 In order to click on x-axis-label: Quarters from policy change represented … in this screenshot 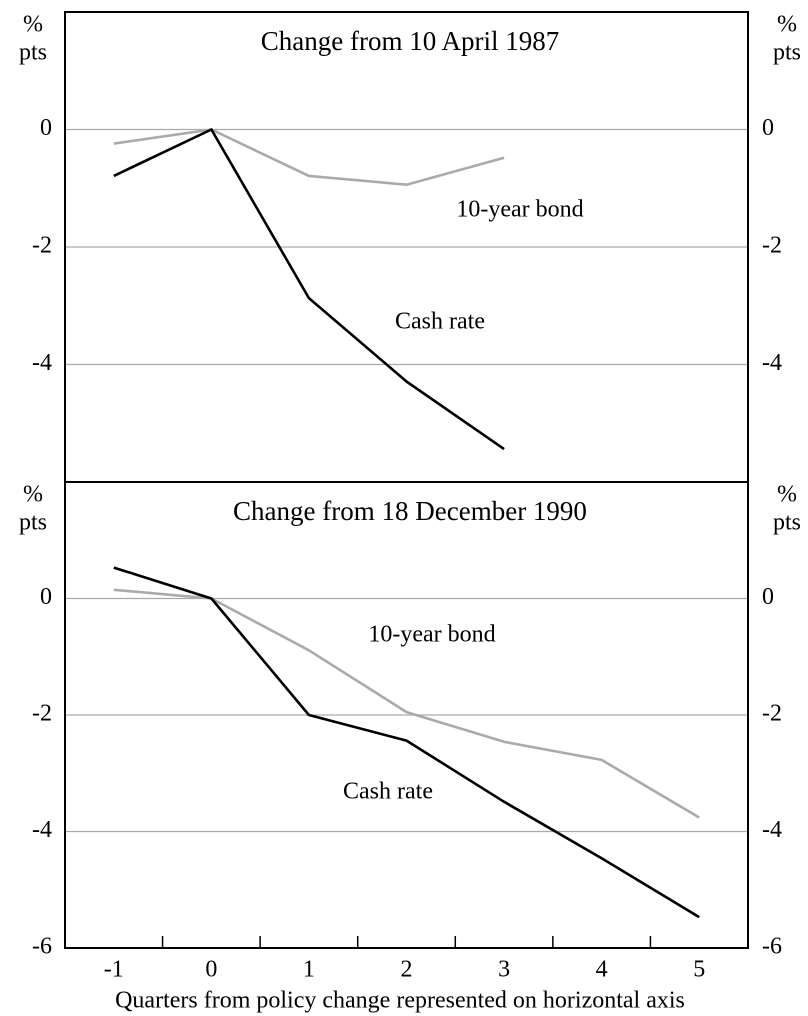, I will do `click(400, 1001)`.